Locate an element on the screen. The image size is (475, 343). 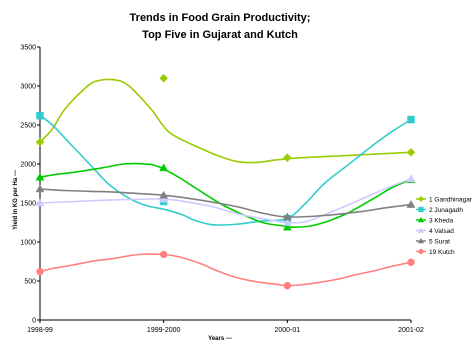
x-tick-label: 1999-2000 is located at coordinates (164, 330).